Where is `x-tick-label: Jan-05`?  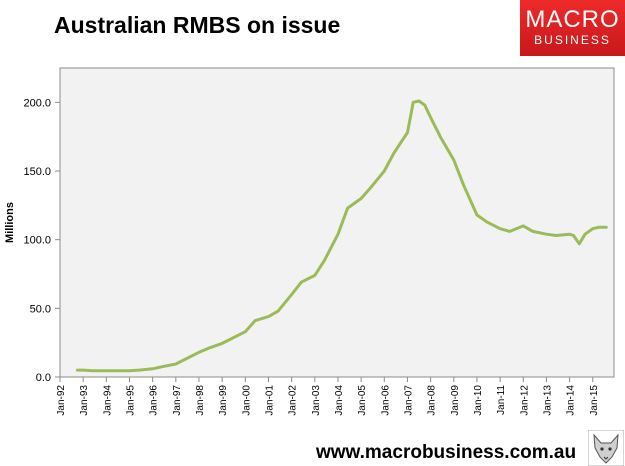
x-tick-label: Jan-05 is located at coordinates (362, 400).